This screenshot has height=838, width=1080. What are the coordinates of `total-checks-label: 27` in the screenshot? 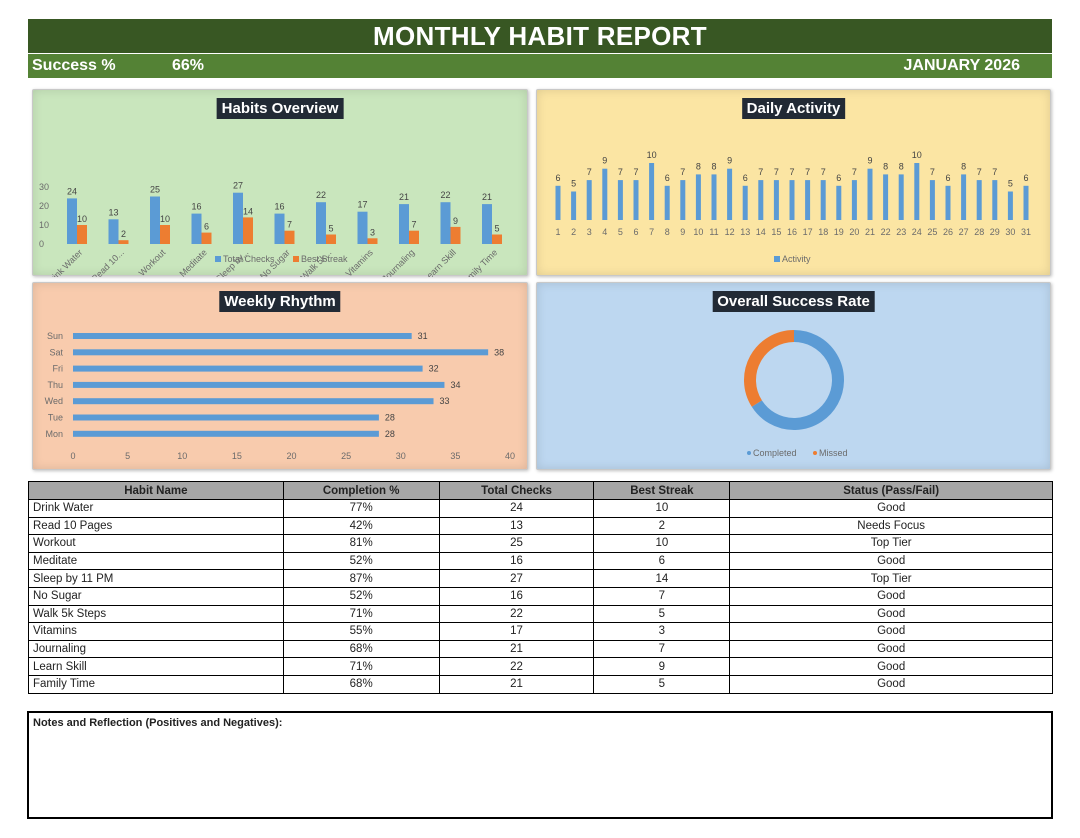 It's located at (238, 186).